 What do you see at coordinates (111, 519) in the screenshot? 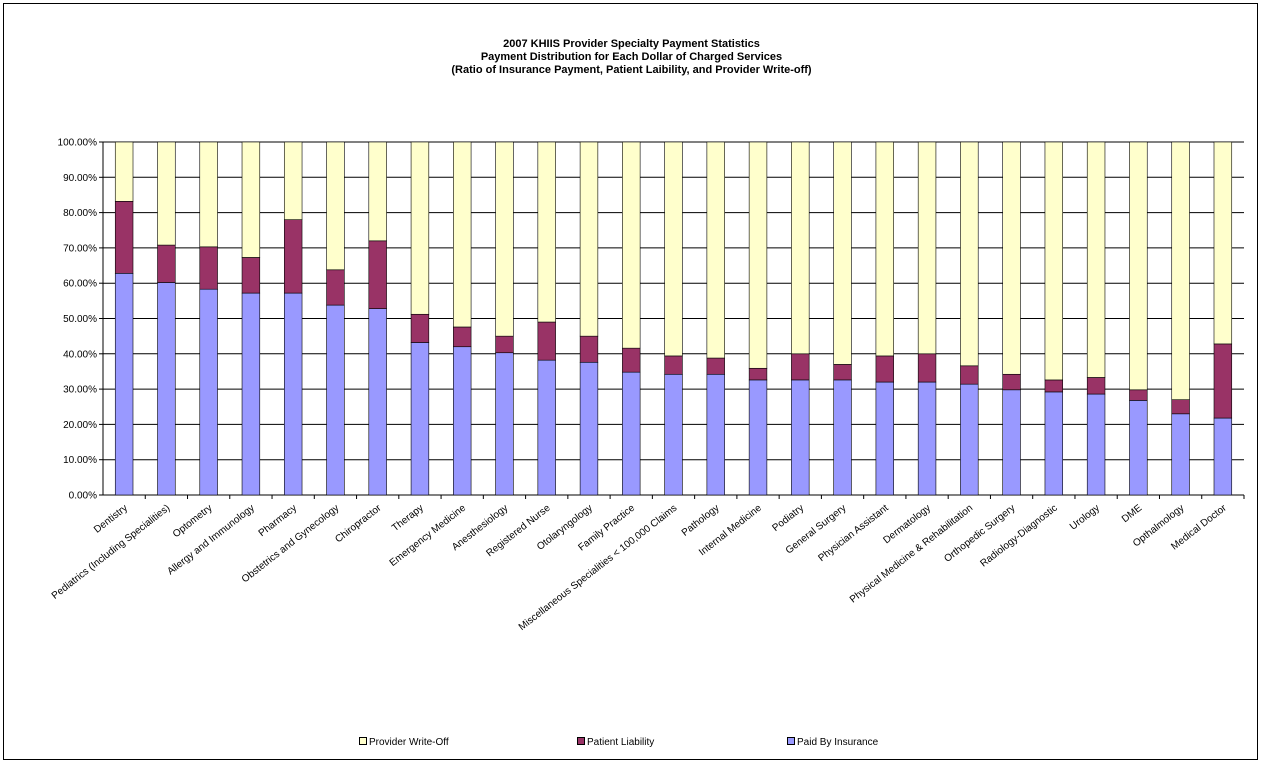
I see `x-category-label: Dentistry` at bounding box center [111, 519].